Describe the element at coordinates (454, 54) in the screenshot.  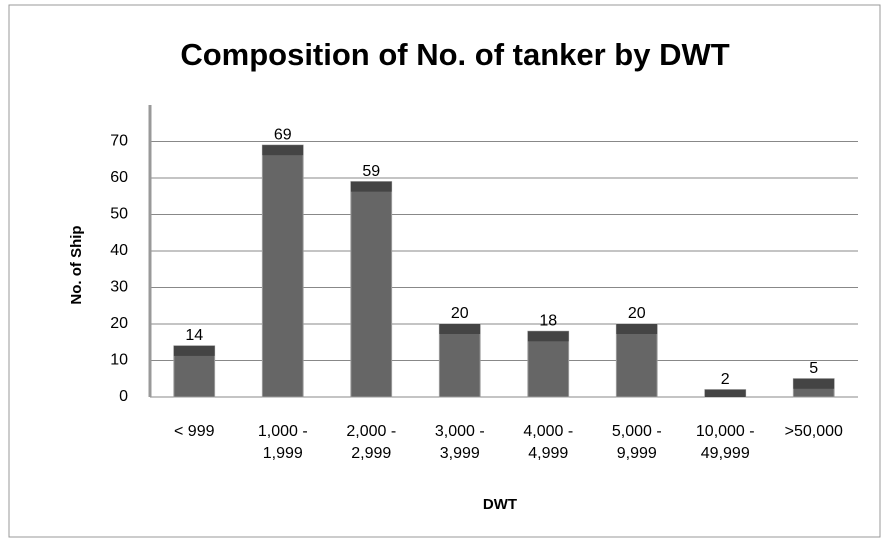
I see `chart-title: Composition of No. of tanker by DWT` at that location.